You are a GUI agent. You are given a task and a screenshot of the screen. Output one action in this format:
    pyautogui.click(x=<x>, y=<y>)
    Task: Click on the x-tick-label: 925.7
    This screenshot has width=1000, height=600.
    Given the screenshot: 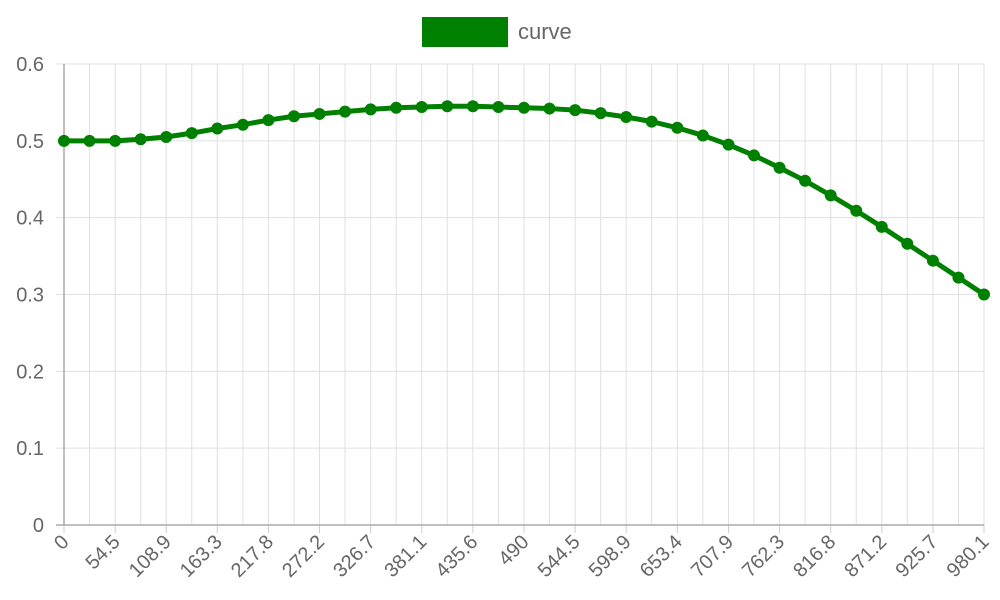 What is the action you would take?
    pyautogui.click(x=917, y=556)
    